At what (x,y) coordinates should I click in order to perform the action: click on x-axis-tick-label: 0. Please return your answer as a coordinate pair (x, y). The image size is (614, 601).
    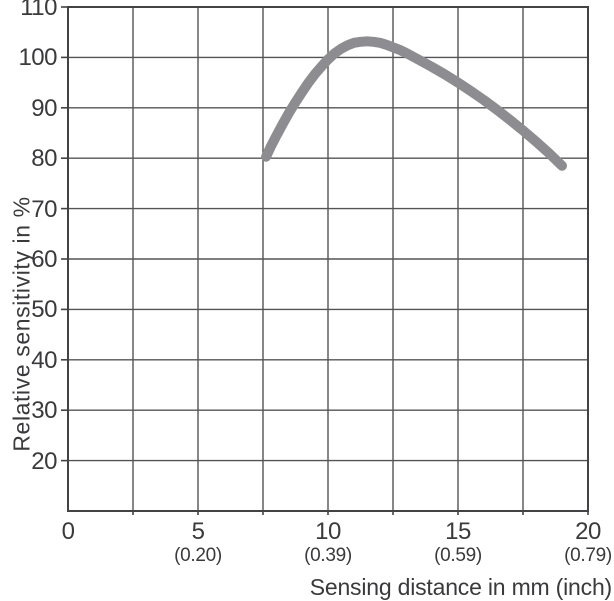
    Looking at the image, I should click on (68, 531).